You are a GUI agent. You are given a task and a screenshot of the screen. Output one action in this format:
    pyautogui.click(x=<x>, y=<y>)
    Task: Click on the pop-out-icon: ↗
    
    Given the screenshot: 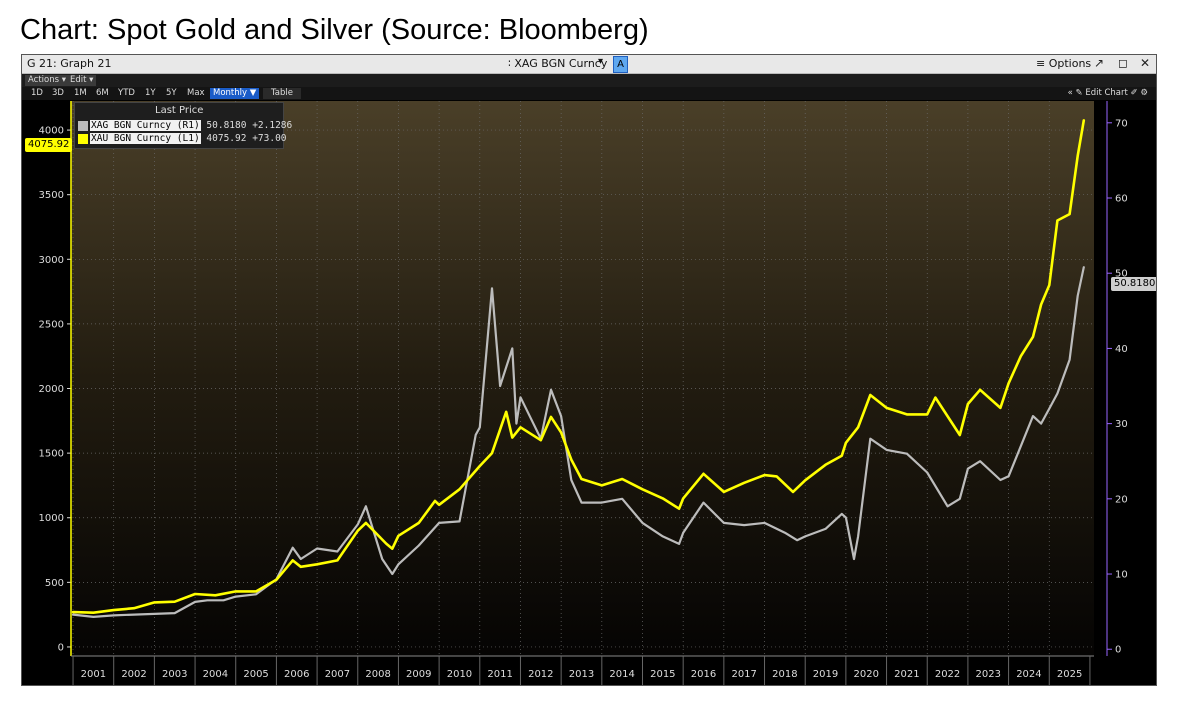 What is the action you would take?
    pyautogui.click(x=1099, y=63)
    